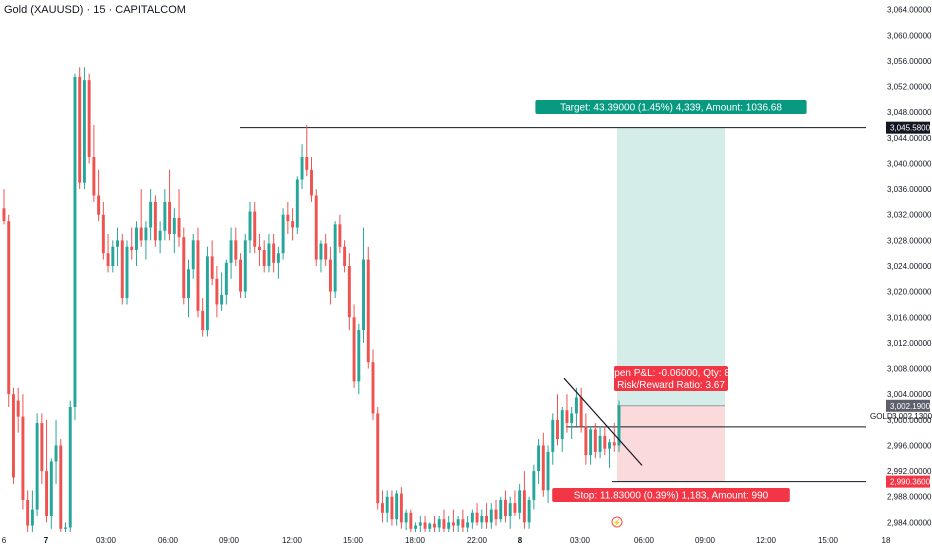 Image resolution: width=932 pixels, height=550 pixels. What do you see at coordinates (909, 10) in the screenshot?
I see `y-tick-label: 3,064.00000` at bounding box center [909, 10].